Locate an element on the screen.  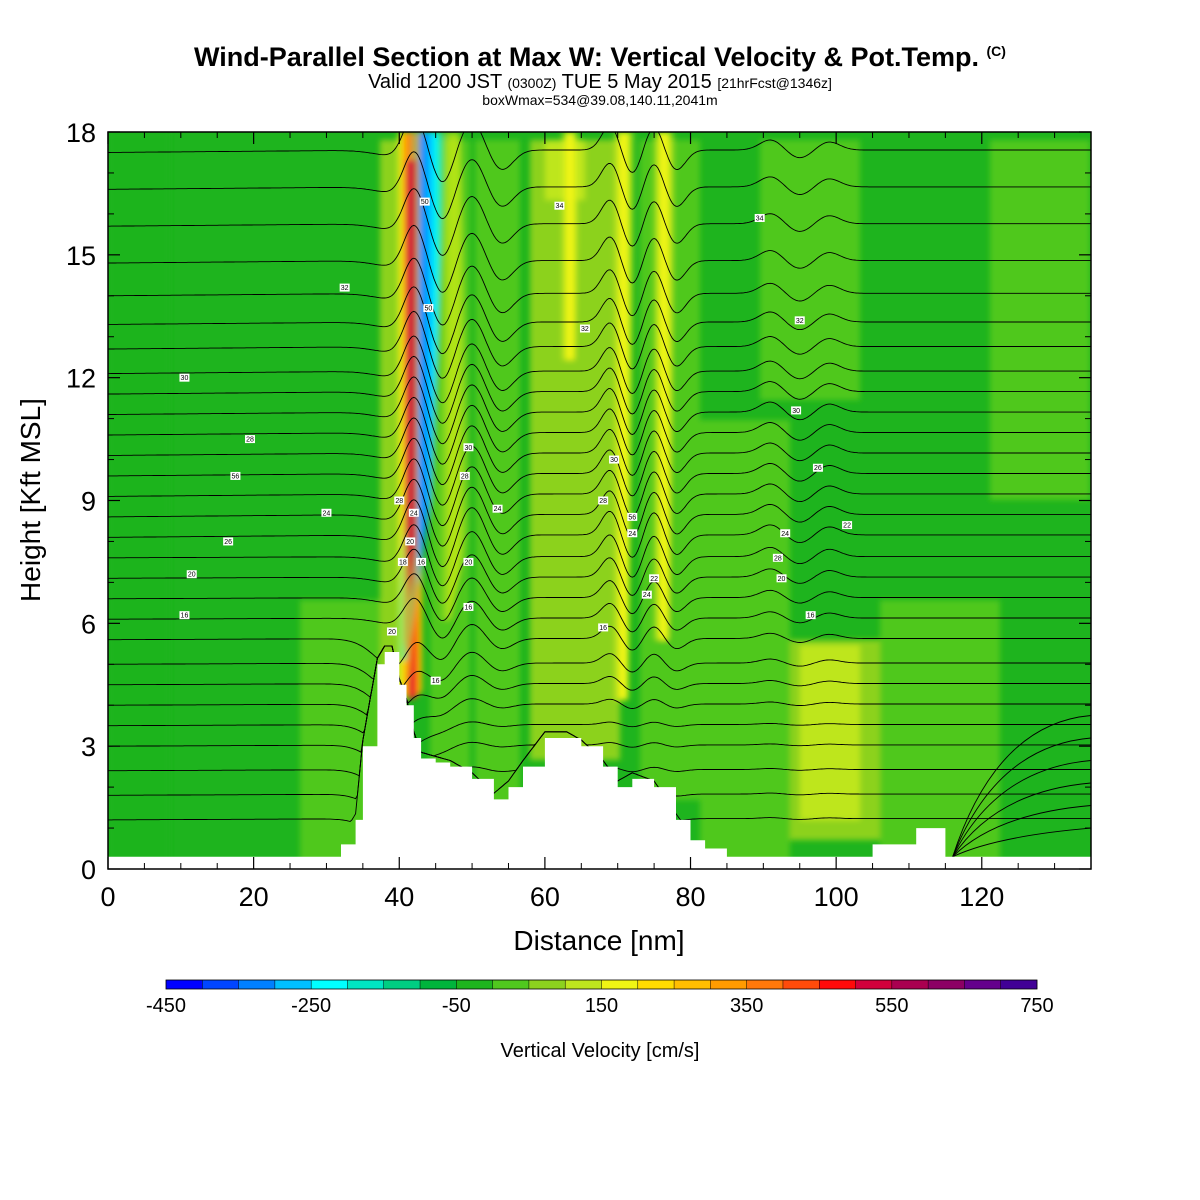
copyright-mark: (C) is located at coordinates (996, 51).